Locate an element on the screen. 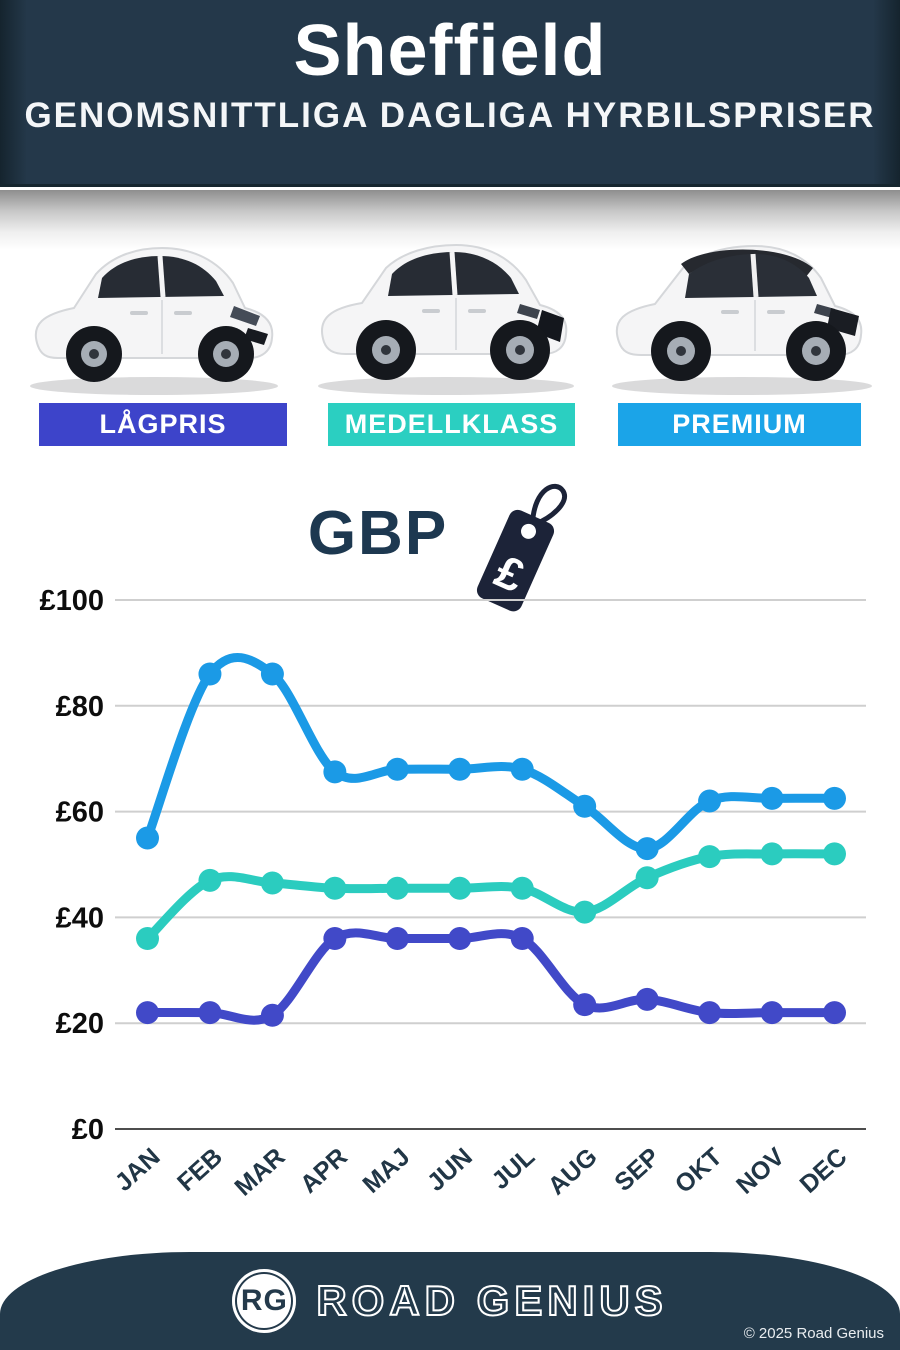 This screenshot has height=1350, width=900. month-label: SEP is located at coordinates (637, 1170).